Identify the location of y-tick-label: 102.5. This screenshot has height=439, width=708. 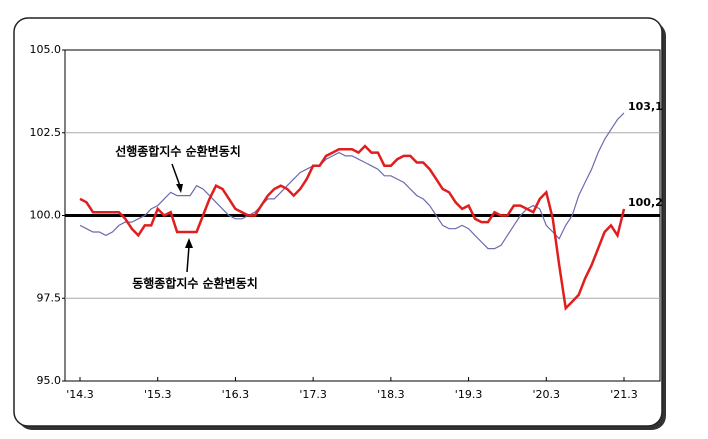
(46, 132).